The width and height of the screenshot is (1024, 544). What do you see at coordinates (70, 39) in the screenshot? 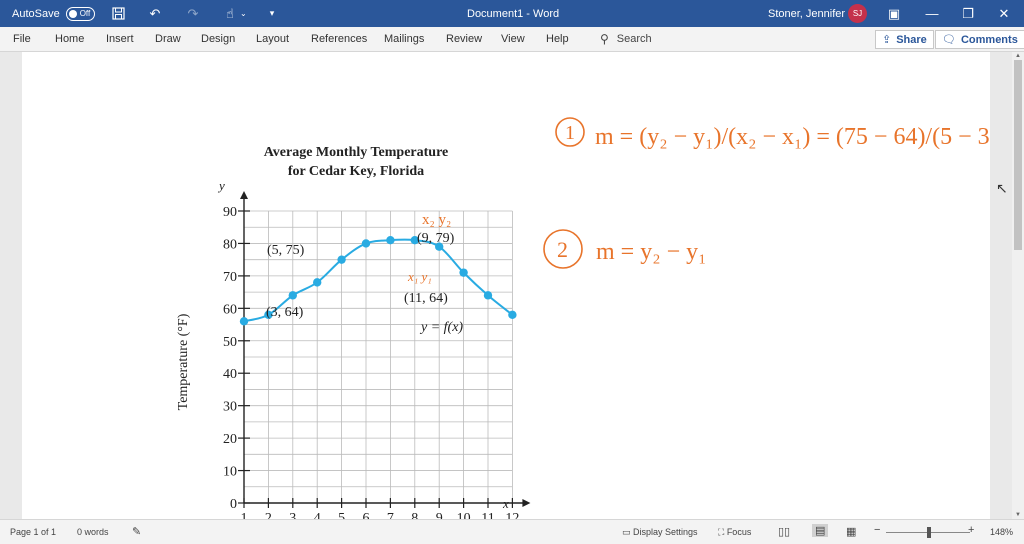
I see `tab-home: Home` at bounding box center [70, 39].